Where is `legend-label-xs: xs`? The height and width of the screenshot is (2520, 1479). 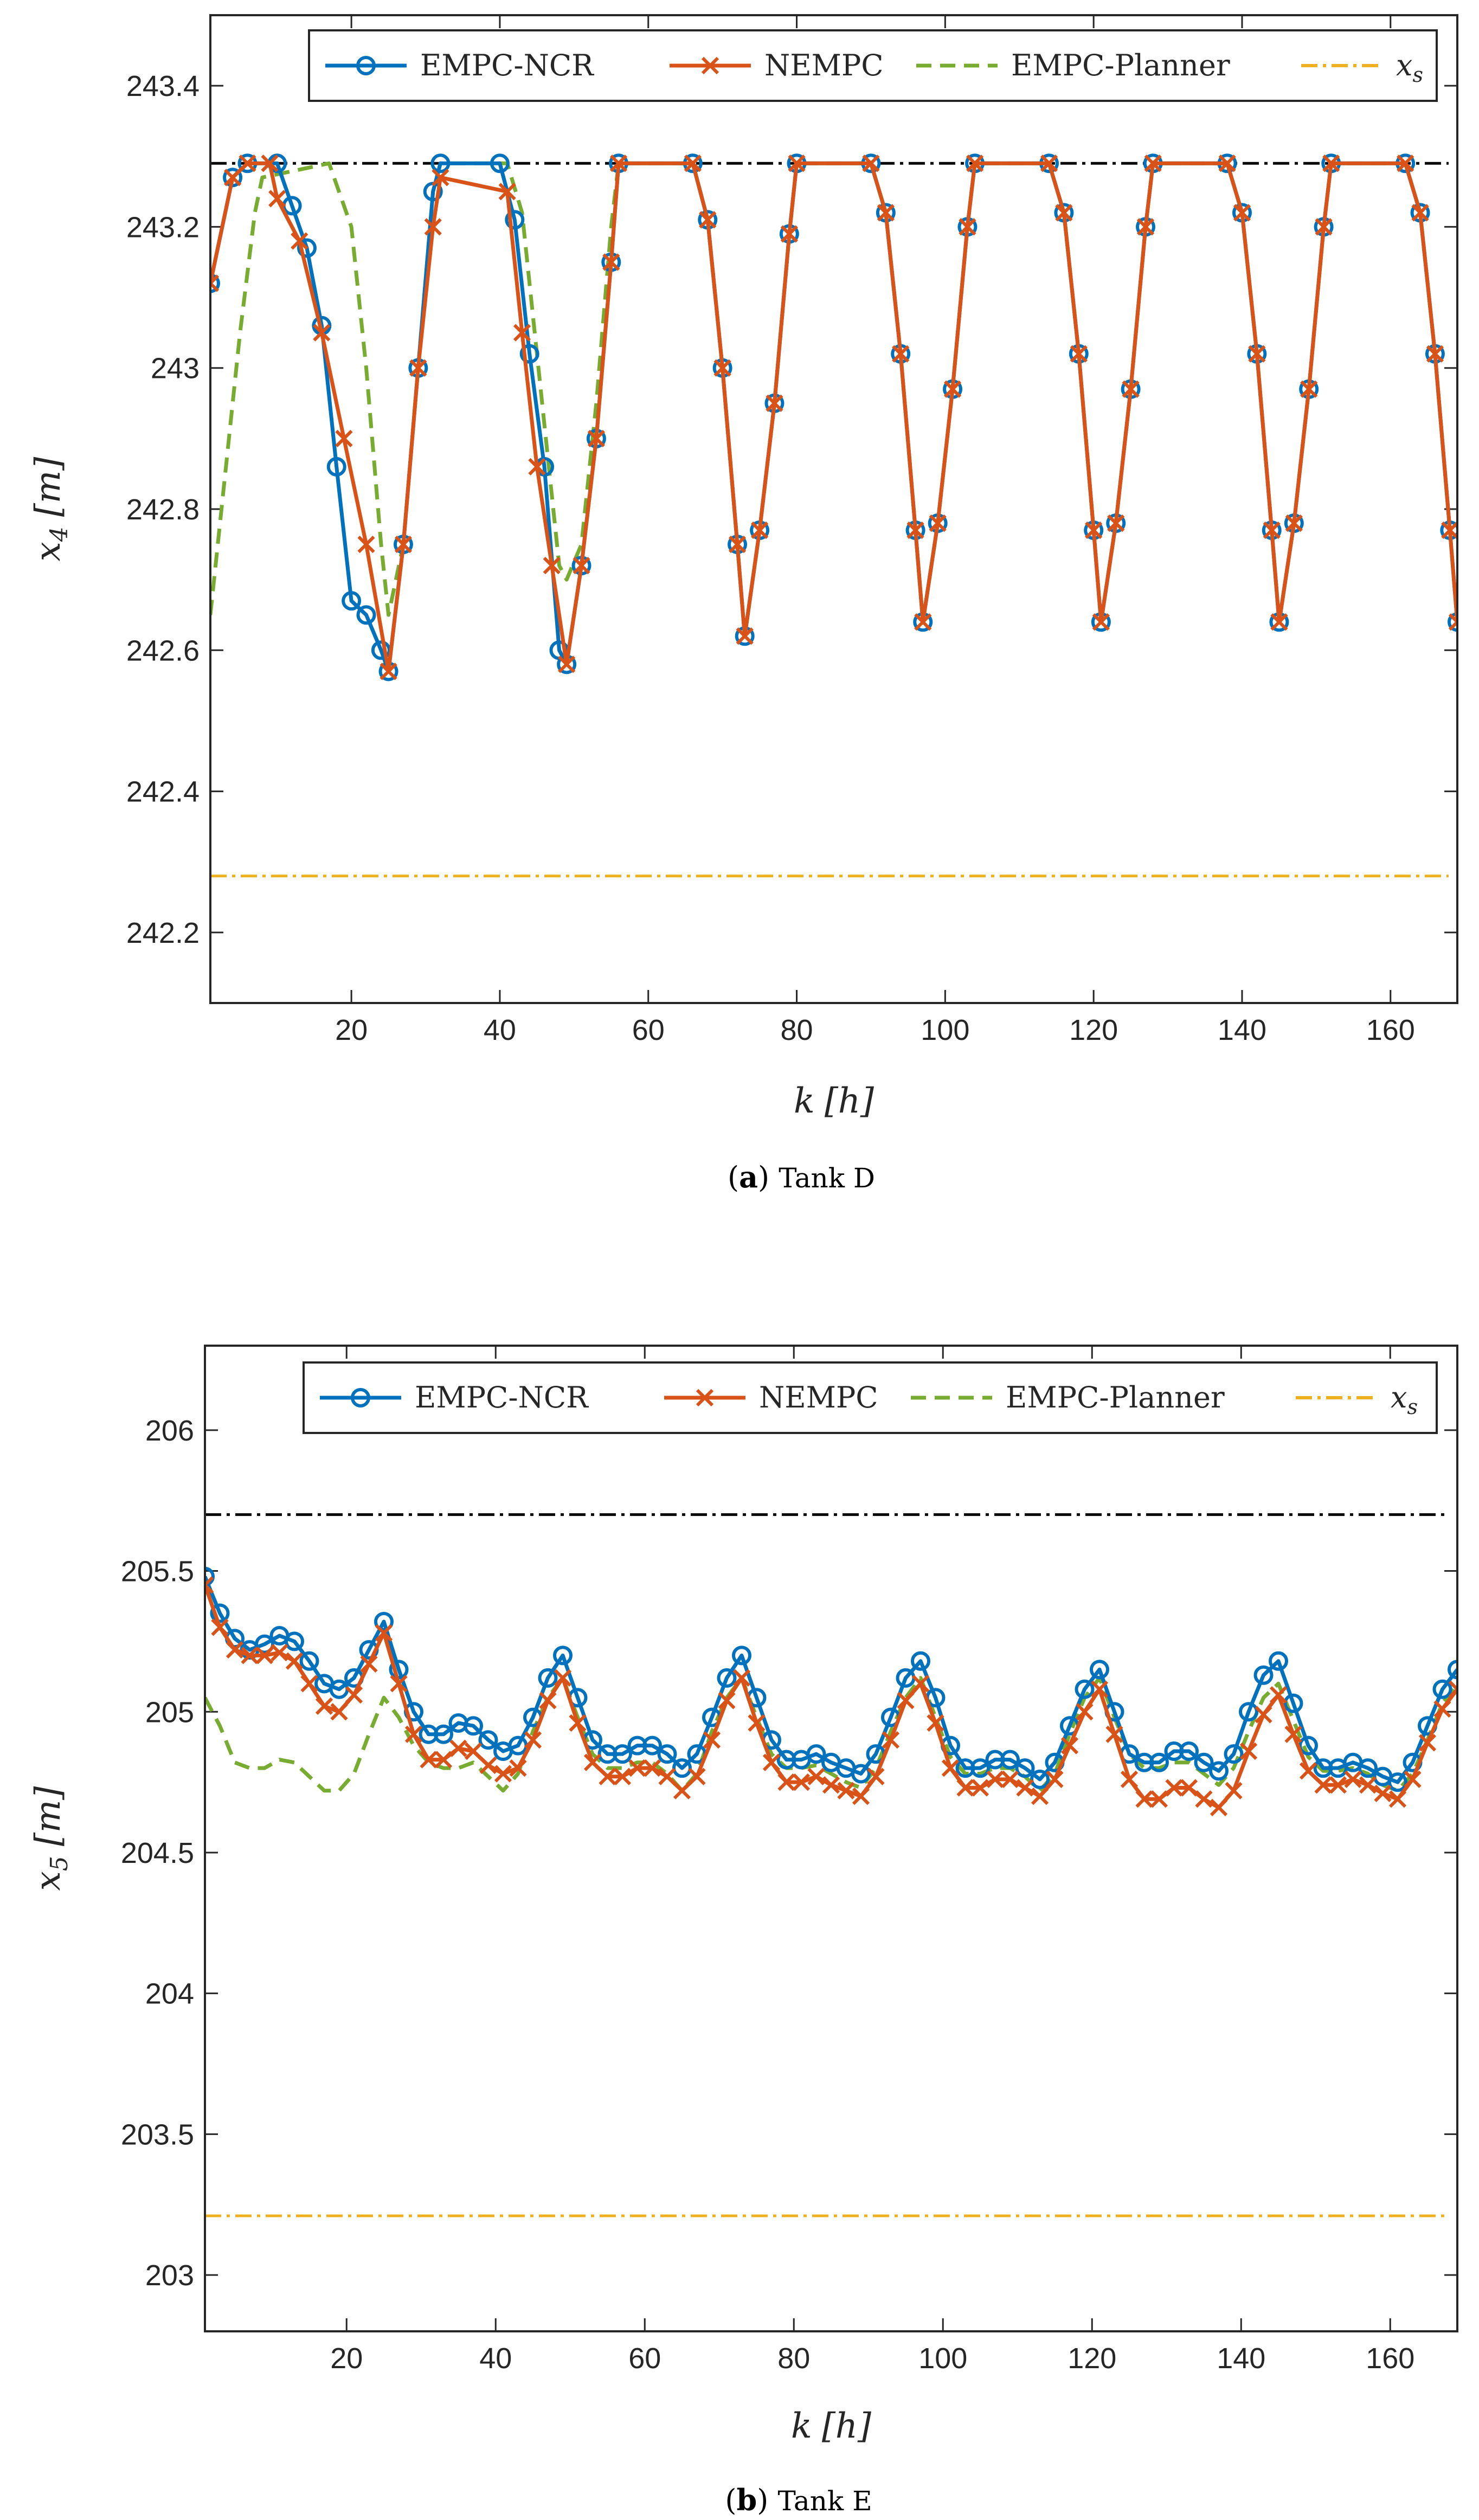
legend-label-xs: xs is located at coordinates (1409, 67).